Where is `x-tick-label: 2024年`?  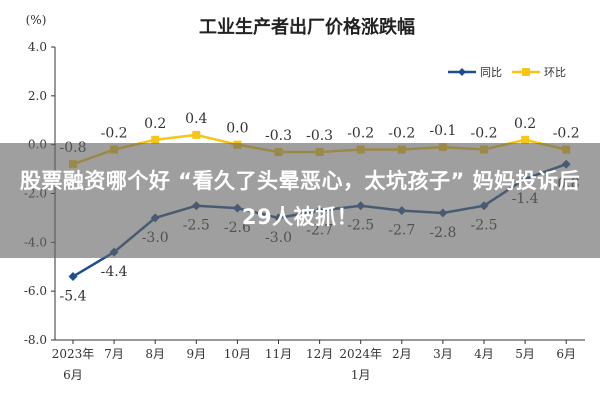
x-tick-label: 2024年 is located at coordinates (360, 354).